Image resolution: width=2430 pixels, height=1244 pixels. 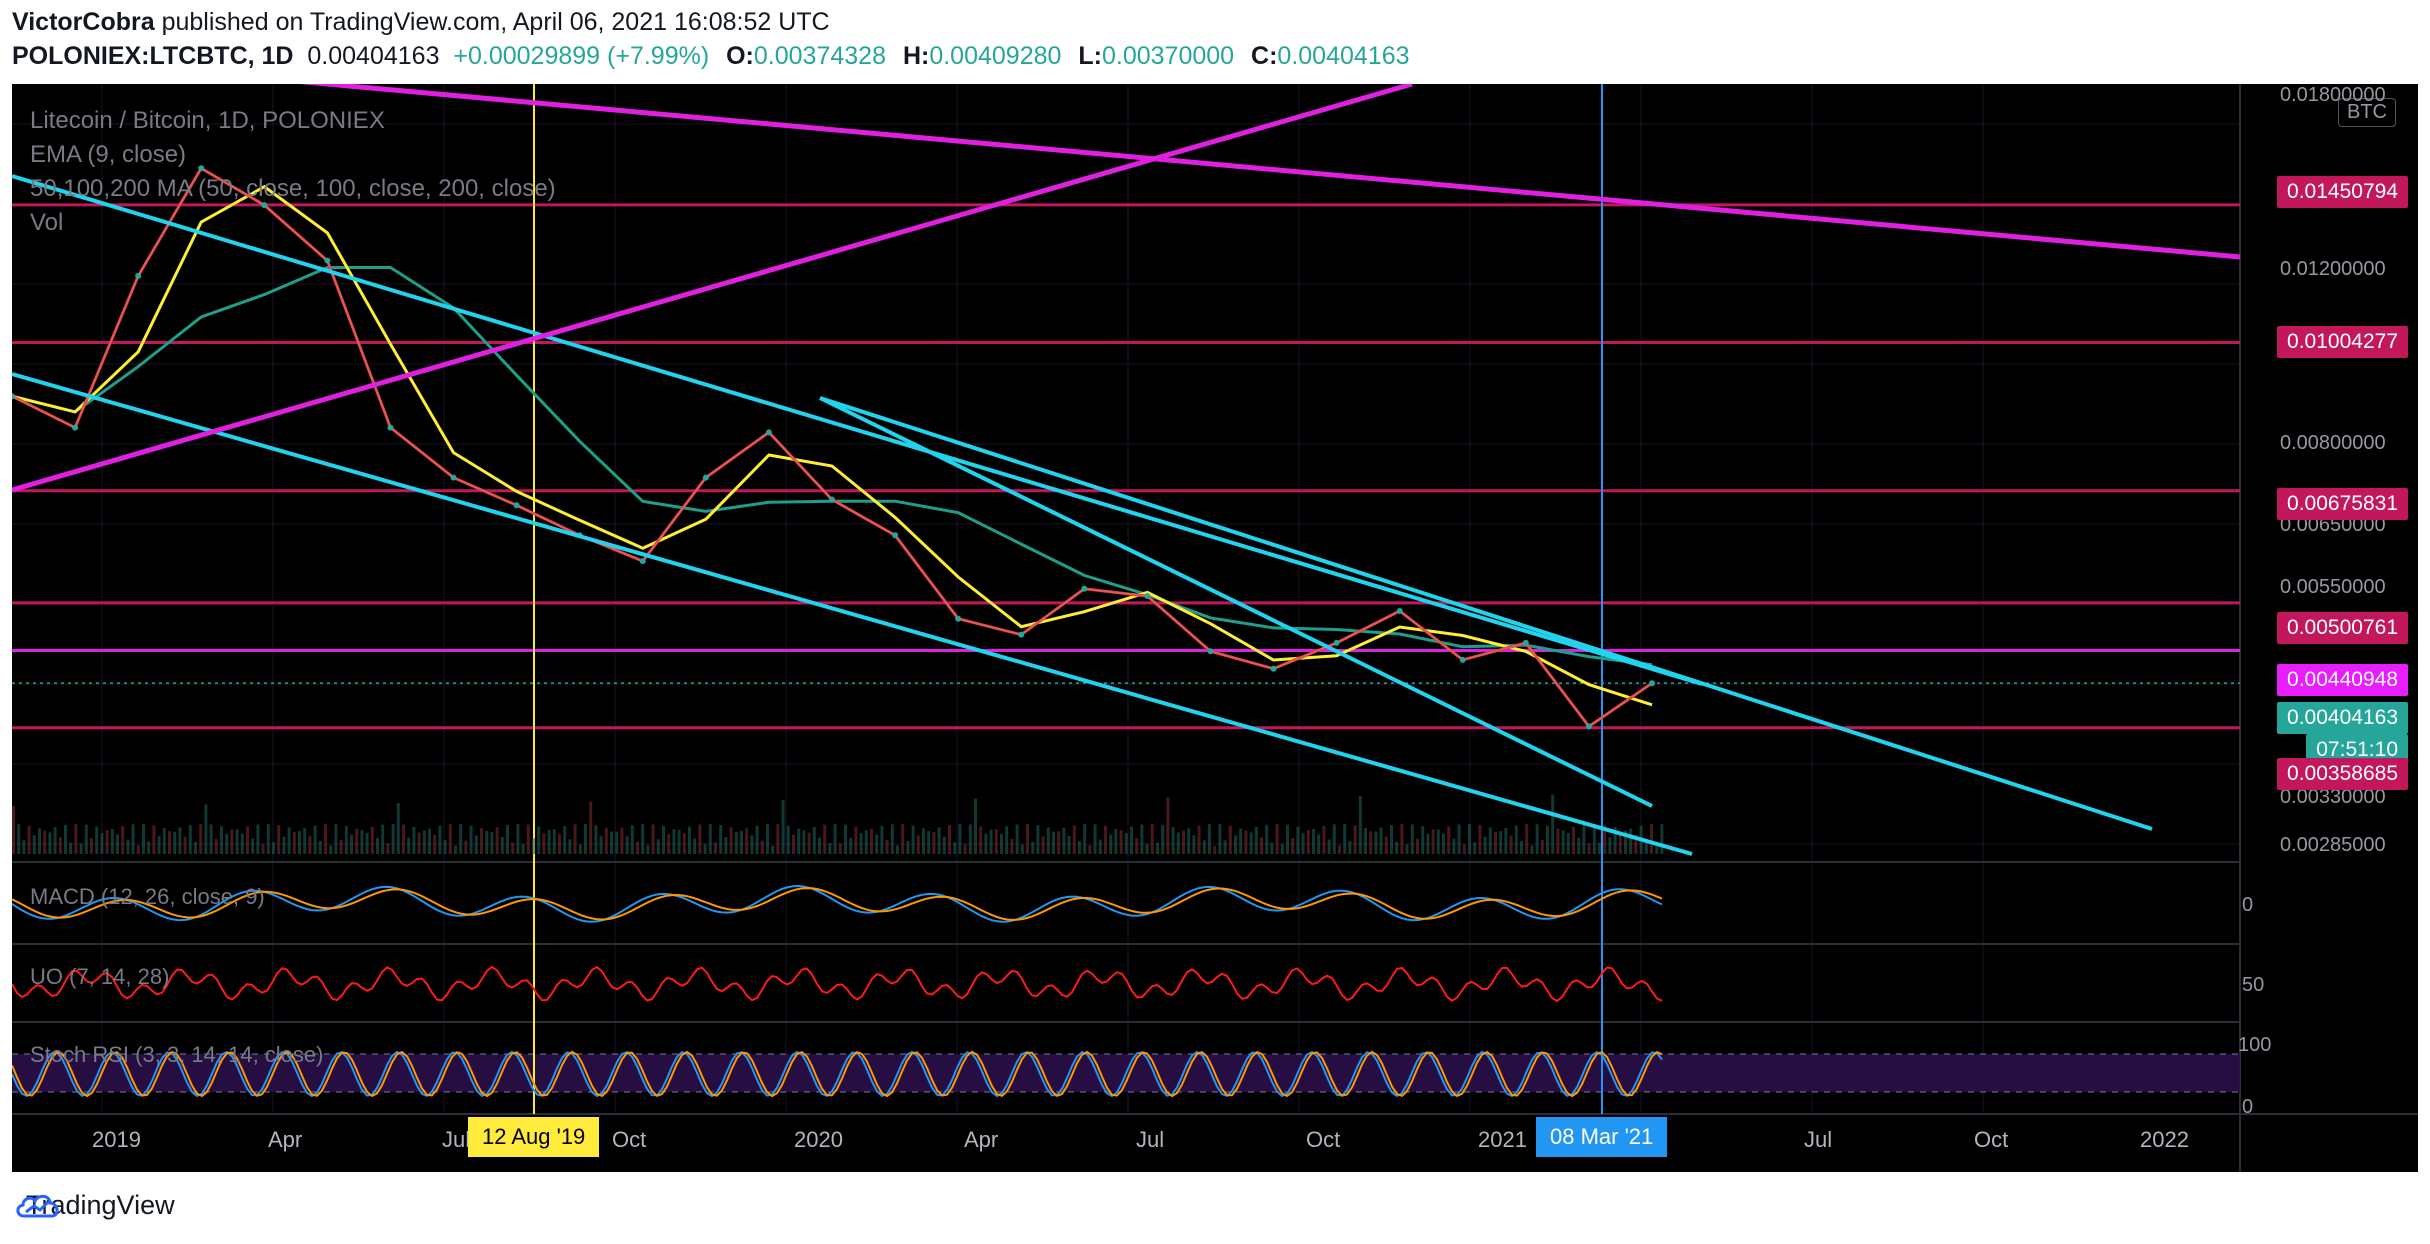 What do you see at coordinates (94, 1205) in the screenshot?
I see `tradingview-logo: TradingView` at bounding box center [94, 1205].